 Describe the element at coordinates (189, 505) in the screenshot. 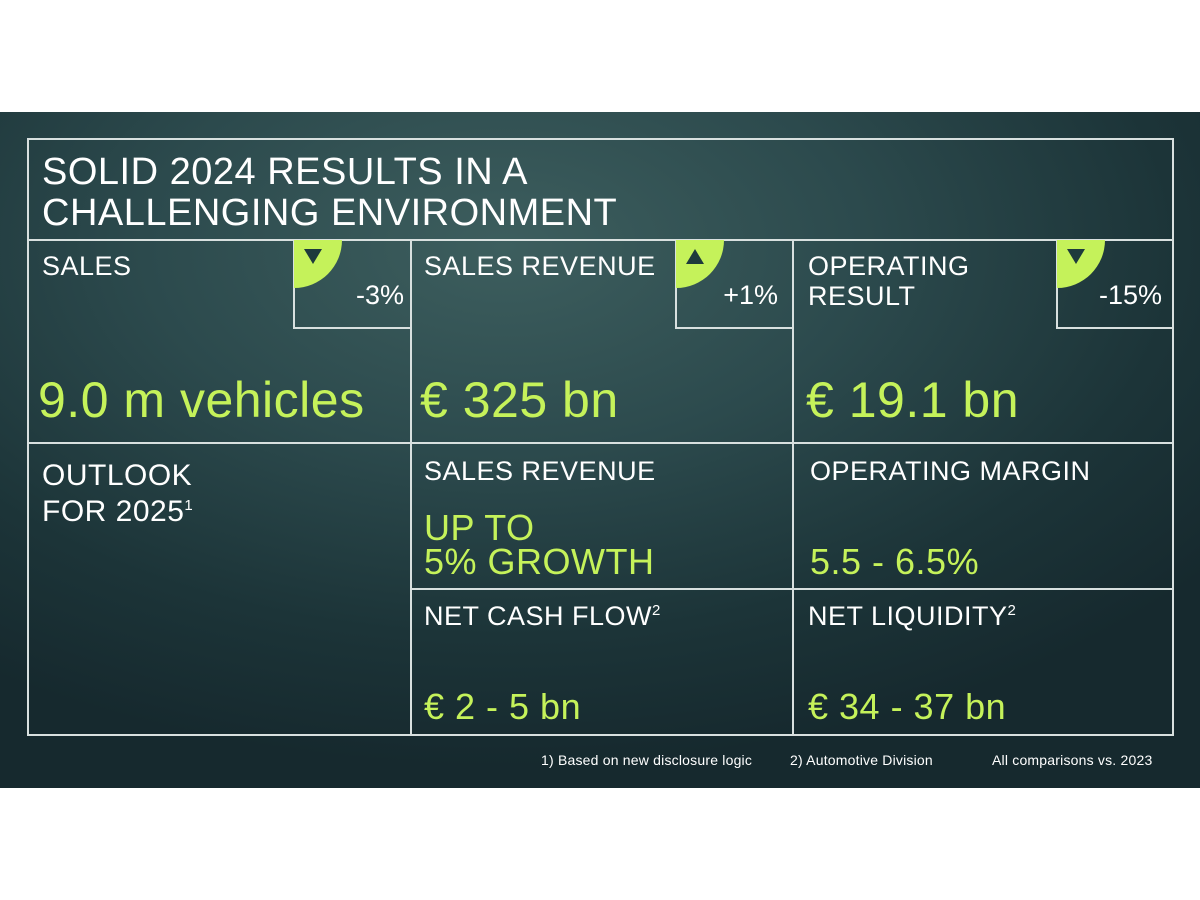

I see `footnote-ref-1: 1` at that location.